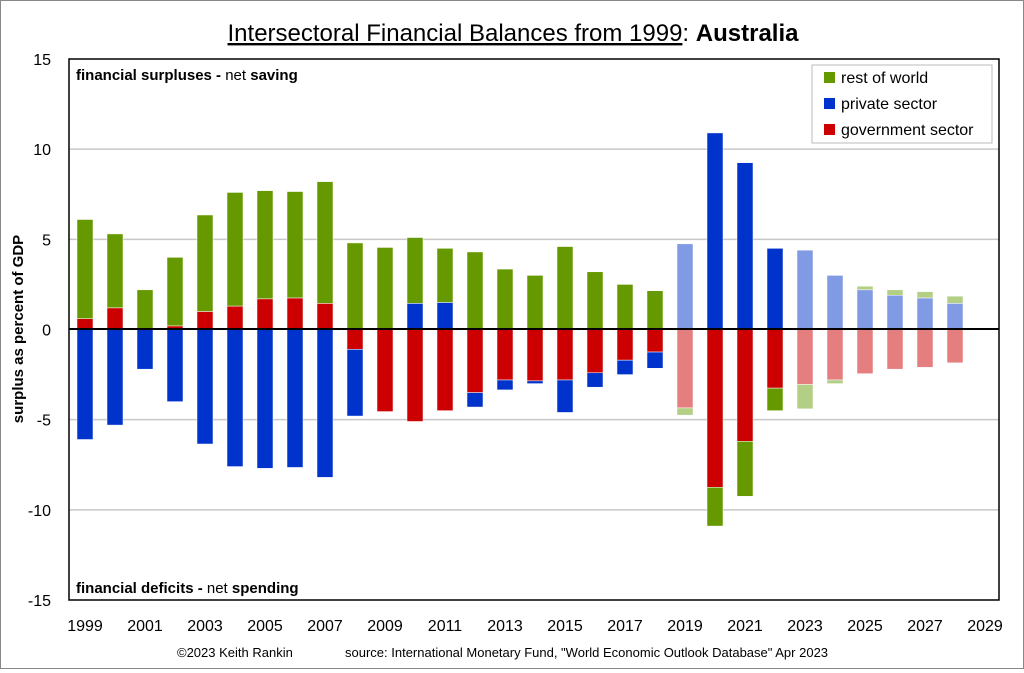  Describe the element at coordinates (145, 626) in the screenshot. I see `x-tick-label: 2001` at that location.